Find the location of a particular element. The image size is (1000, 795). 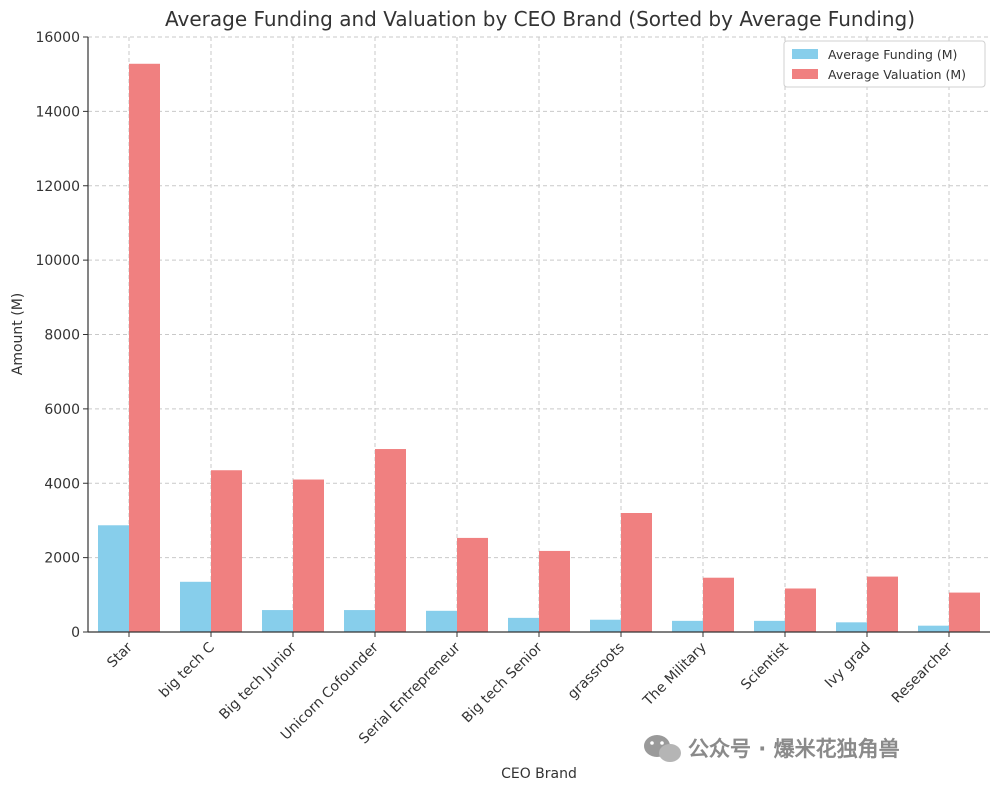

y-tick-label: 4000 is located at coordinates (62, 484).